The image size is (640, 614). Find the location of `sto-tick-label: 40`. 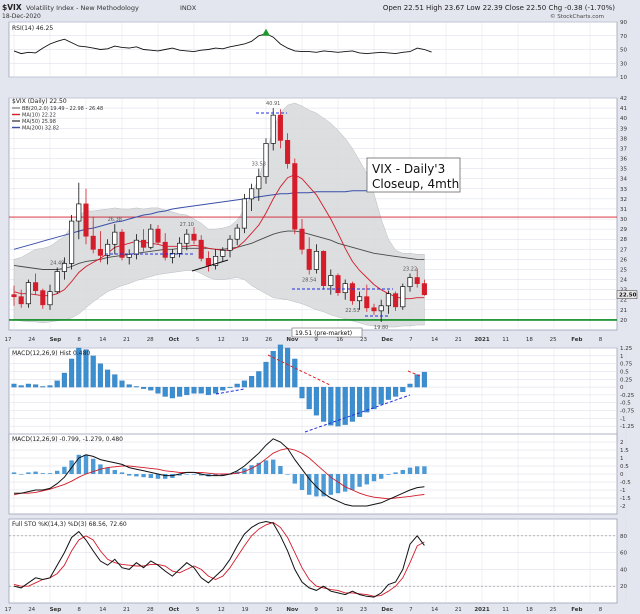

sto-tick-label: 40 is located at coordinates (623, 570).